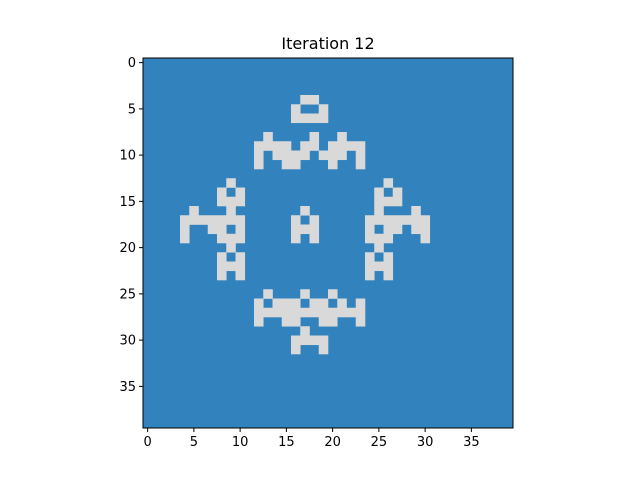  I want to click on x-tick-label: 30, so click(425, 442).